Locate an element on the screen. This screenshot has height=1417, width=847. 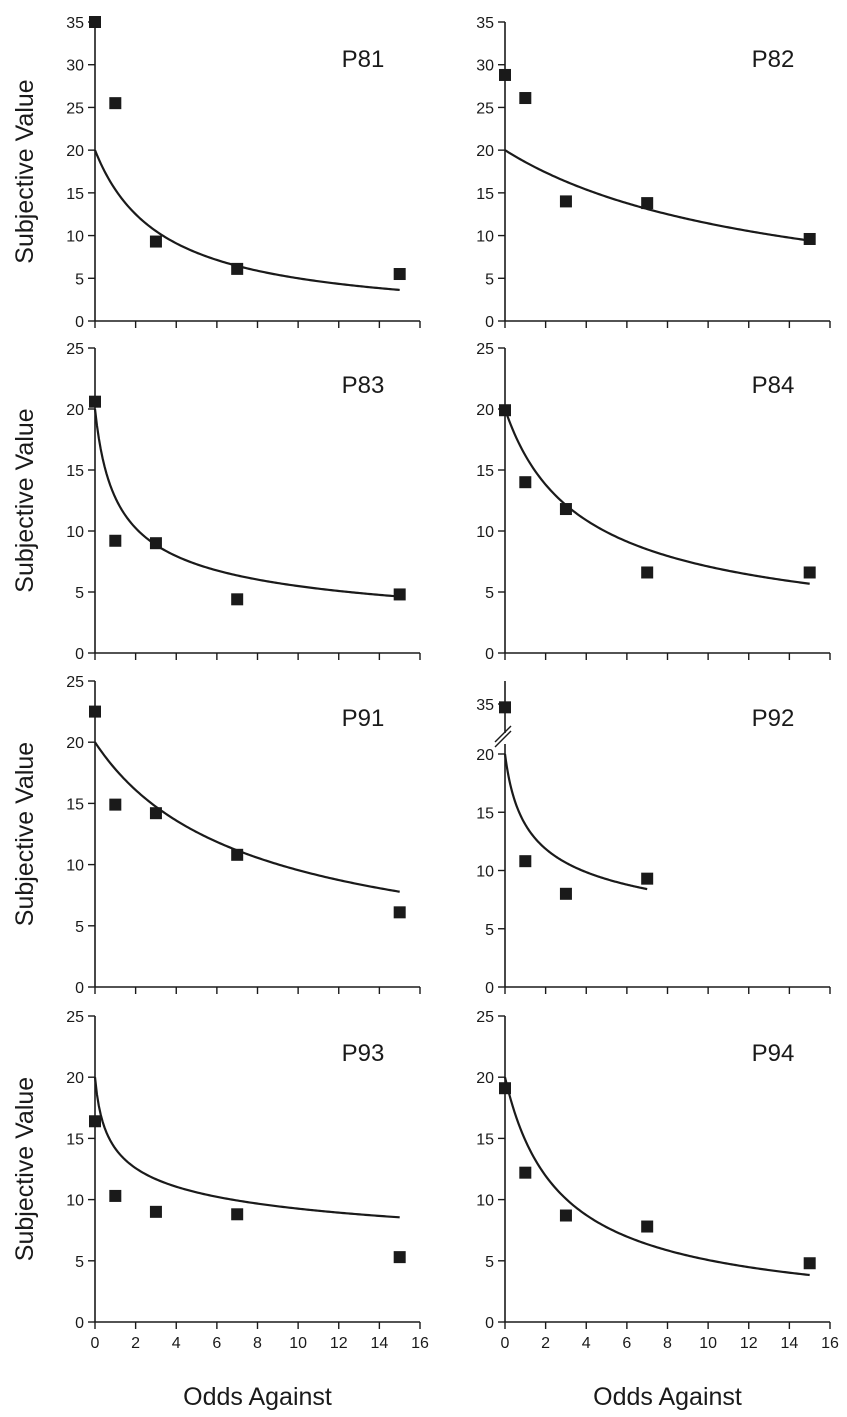
x-tick-label: 10 is located at coordinates (708, 1343).